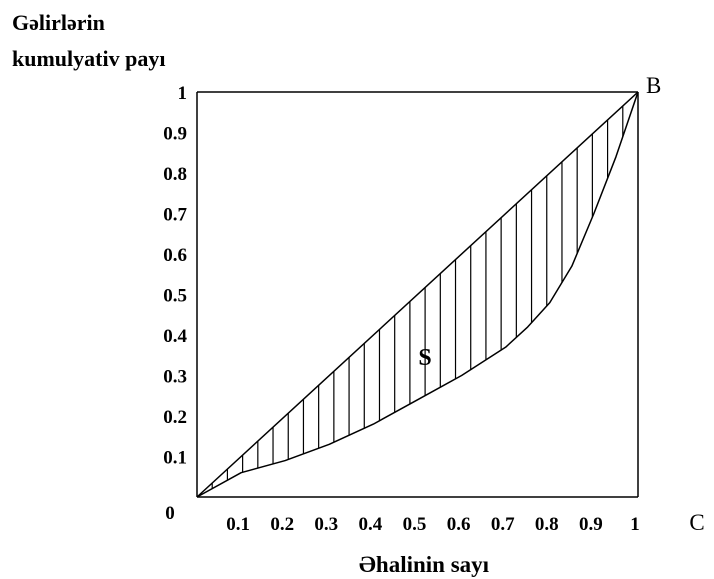  What do you see at coordinates (175, 296) in the screenshot?
I see `y-tick-label: 0.5` at bounding box center [175, 296].